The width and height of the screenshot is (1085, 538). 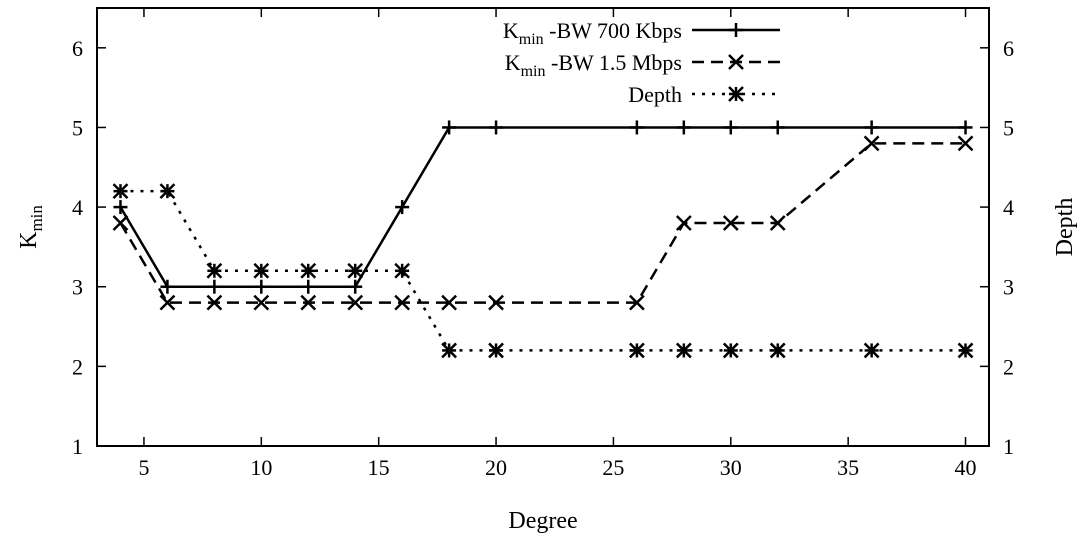 What do you see at coordinates (496, 467) in the screenshot?
I see `x-tick-label: 20` at bounding box center [496, 467].